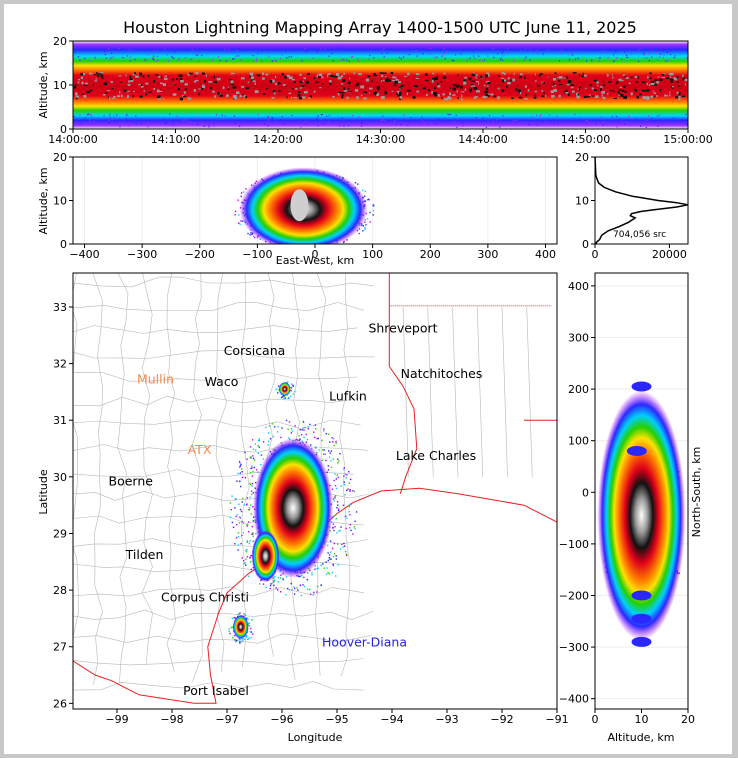 The width and height of the screenshot is (738, 758). What do you see at coordinates (574, 647) in the screenshot?
I see `altitude-ns-ytick-label: −300` at bounding box center [574, 647].